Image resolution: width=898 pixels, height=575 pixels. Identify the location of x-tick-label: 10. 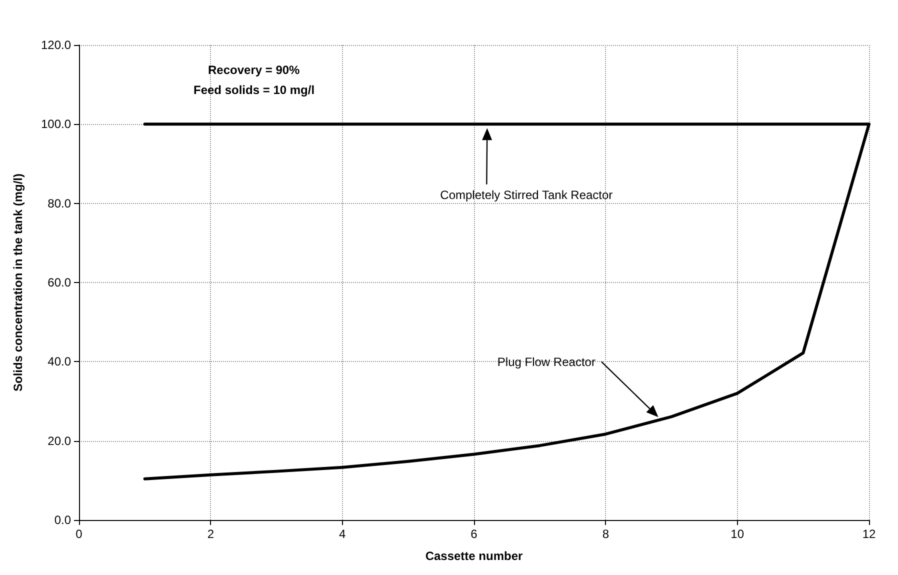
(737, 534).